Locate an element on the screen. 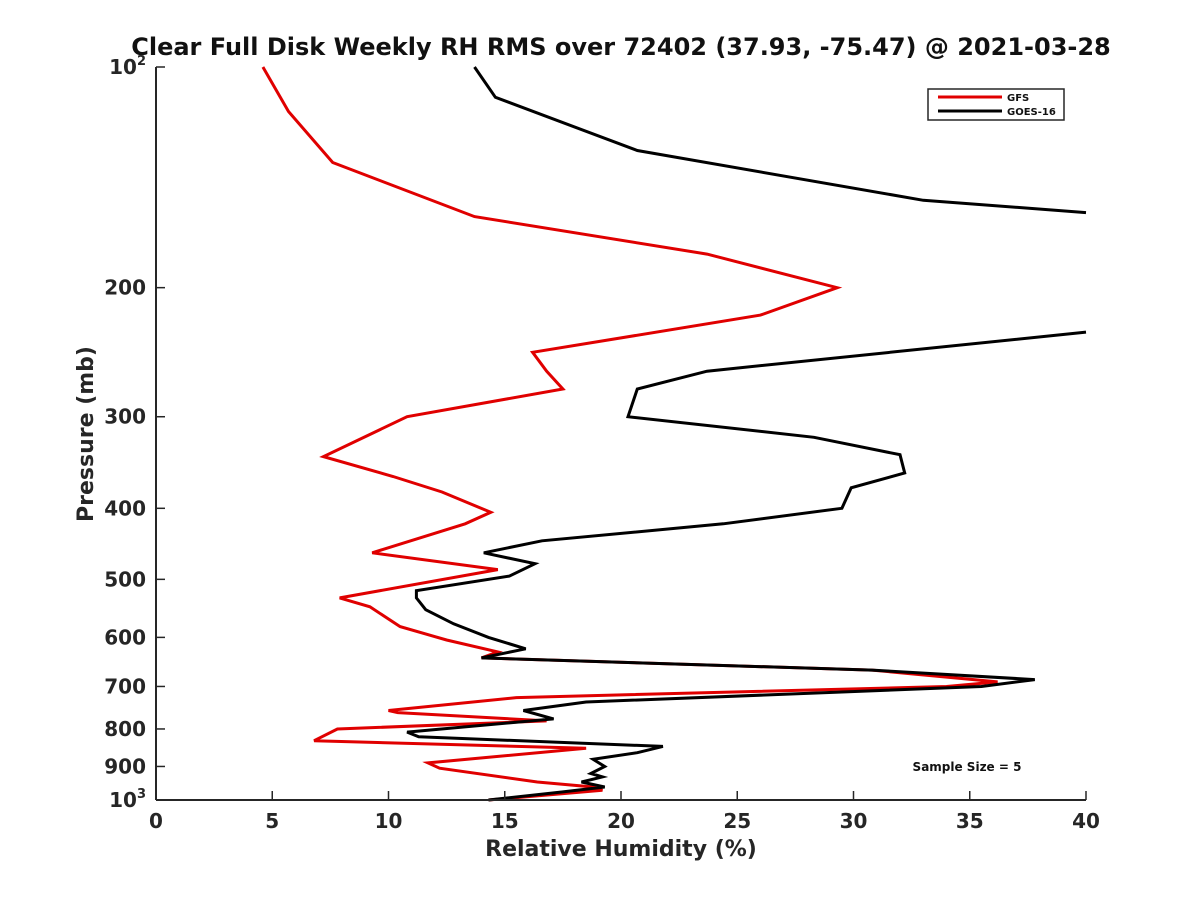 Image resolution: width=1200 pixels, height=900 pixels. x-tick-label: 25 is located at coordinates (737, 821).